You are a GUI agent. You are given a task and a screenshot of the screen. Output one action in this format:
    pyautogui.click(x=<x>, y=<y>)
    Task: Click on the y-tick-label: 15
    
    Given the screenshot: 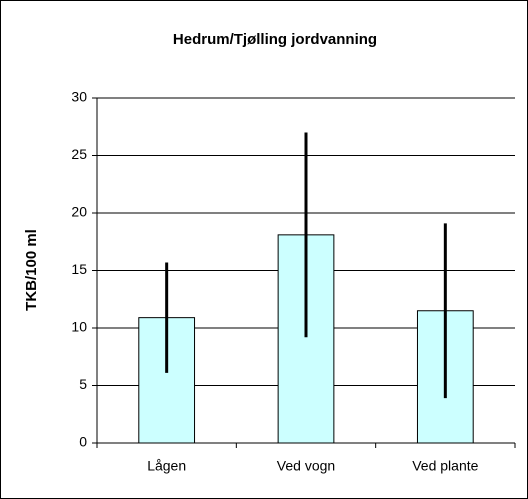 What is the action you would take?
    pyautogui.click(x=79, y=269)
    